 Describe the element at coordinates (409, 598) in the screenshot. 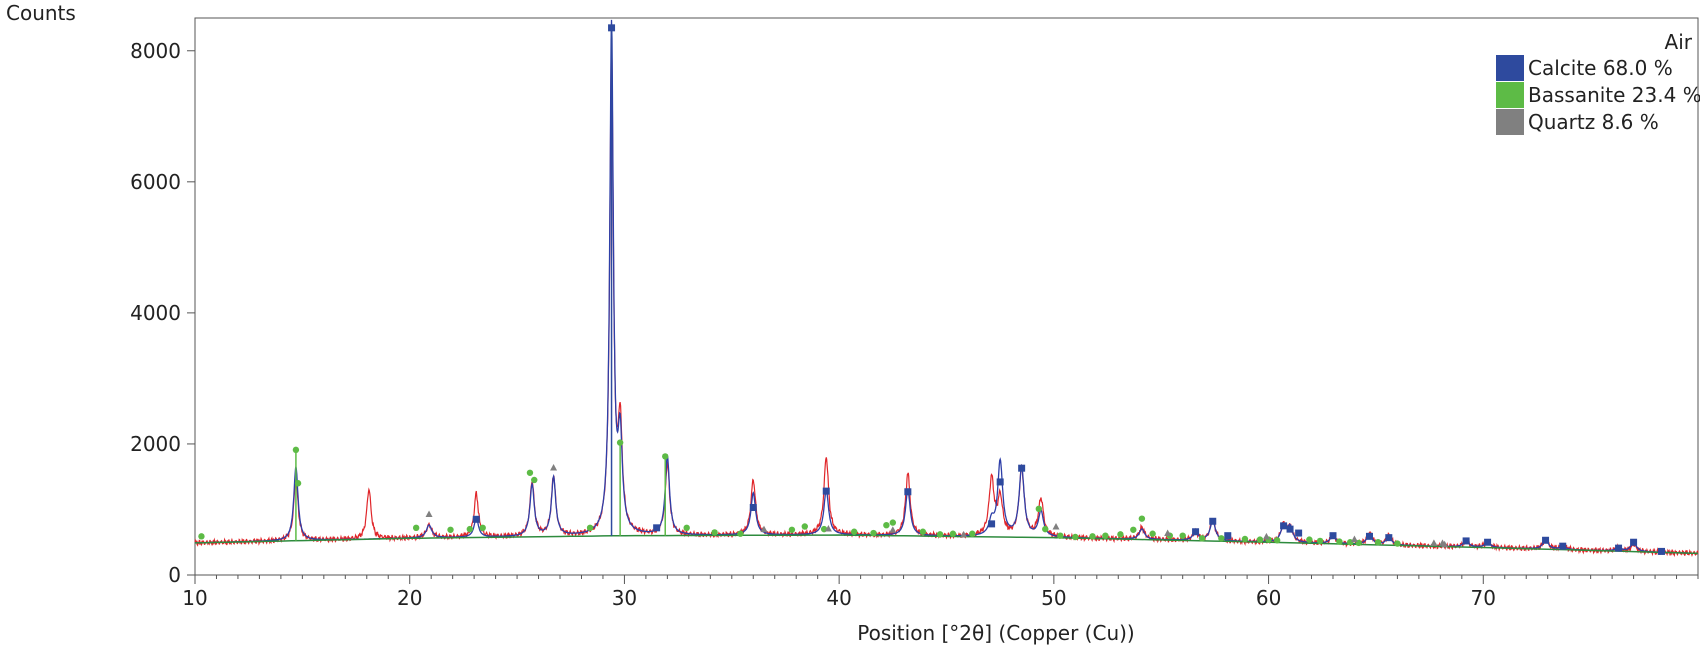

I see `x-tick-label: 20` at that location.